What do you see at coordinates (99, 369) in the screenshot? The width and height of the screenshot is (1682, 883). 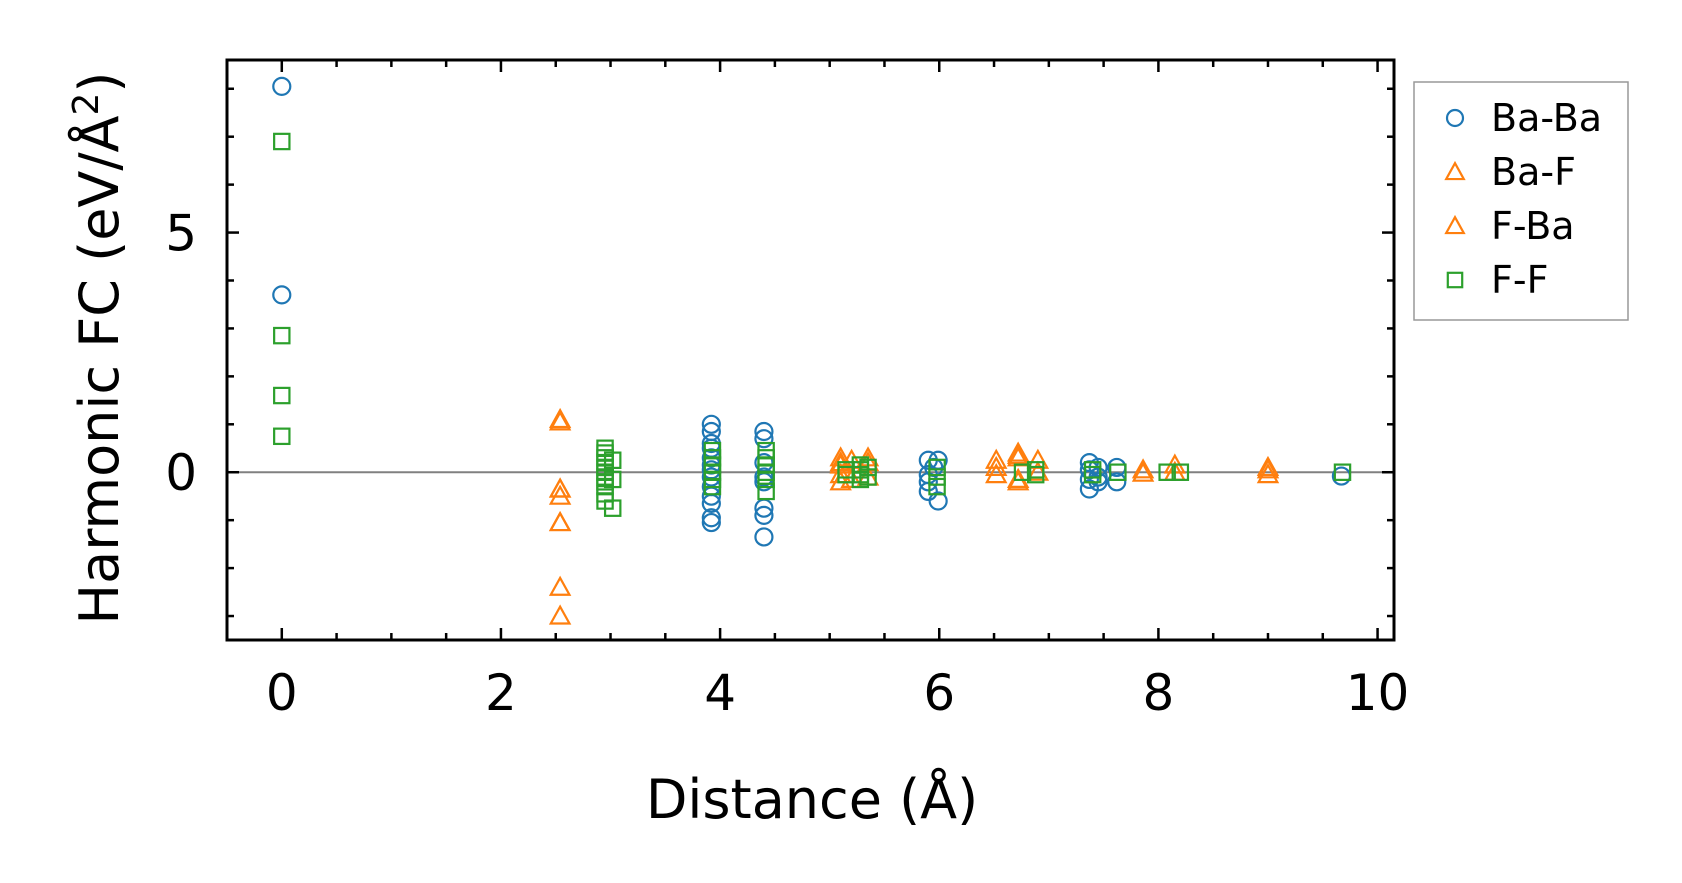 I see `y-axis-label-main: Harmonic FC (eV/Å` at bounding box center [99, 369].